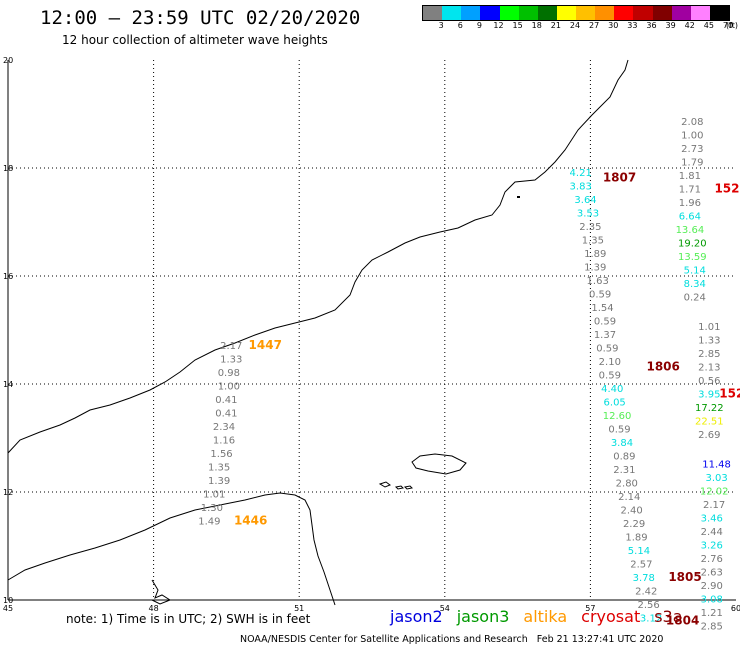 Image resolution: width=740 pixels, height=650 pixels. Describe the element at coordinates (590, 227) in the screenshot. I see `wave-height-value: 2.35` at that location.